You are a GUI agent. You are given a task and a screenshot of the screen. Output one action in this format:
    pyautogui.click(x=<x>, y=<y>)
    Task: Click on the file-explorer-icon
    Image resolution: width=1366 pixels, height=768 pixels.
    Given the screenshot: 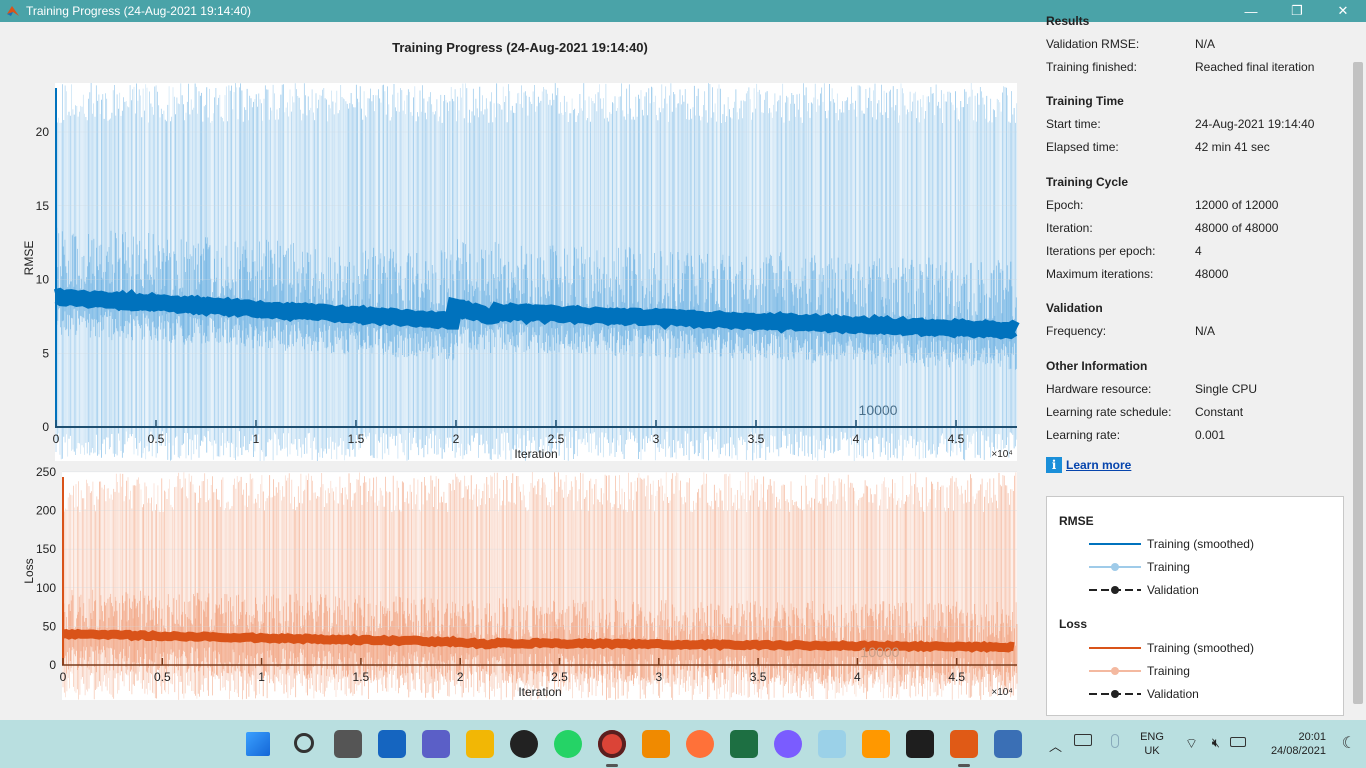 What is the action you would take?
    pyautogui.click(x=480, y=744)
    